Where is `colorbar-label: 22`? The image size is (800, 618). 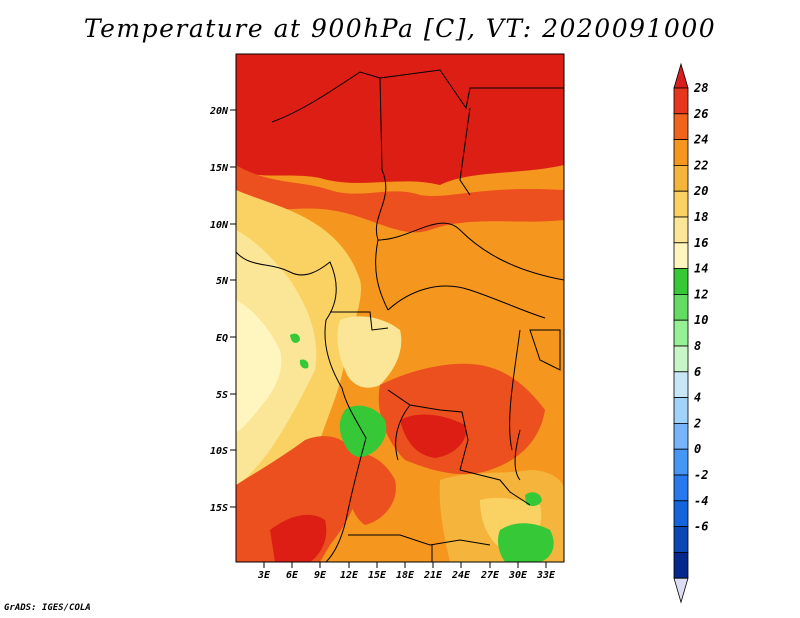 colorbar-label: 22 is located at coordinates (700, 165).